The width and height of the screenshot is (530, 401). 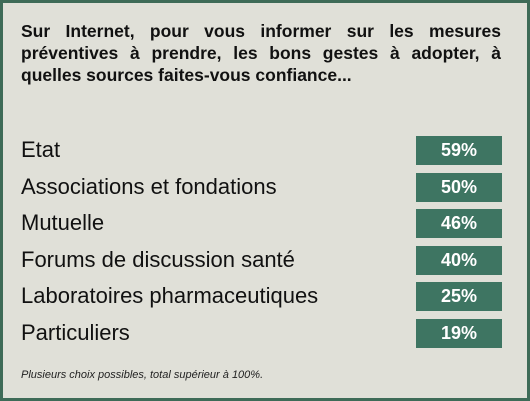 I want to click on category-label: Associations et fondations, so click(x=149, y=186).